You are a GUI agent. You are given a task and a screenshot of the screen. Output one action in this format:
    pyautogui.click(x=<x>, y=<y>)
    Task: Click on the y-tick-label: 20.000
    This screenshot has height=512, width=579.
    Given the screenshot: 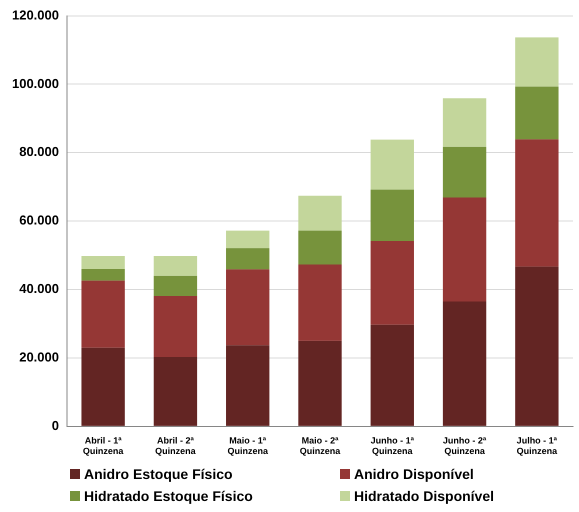 What is the action you would take?
    pyautogui.click(x=39, y=357)
    